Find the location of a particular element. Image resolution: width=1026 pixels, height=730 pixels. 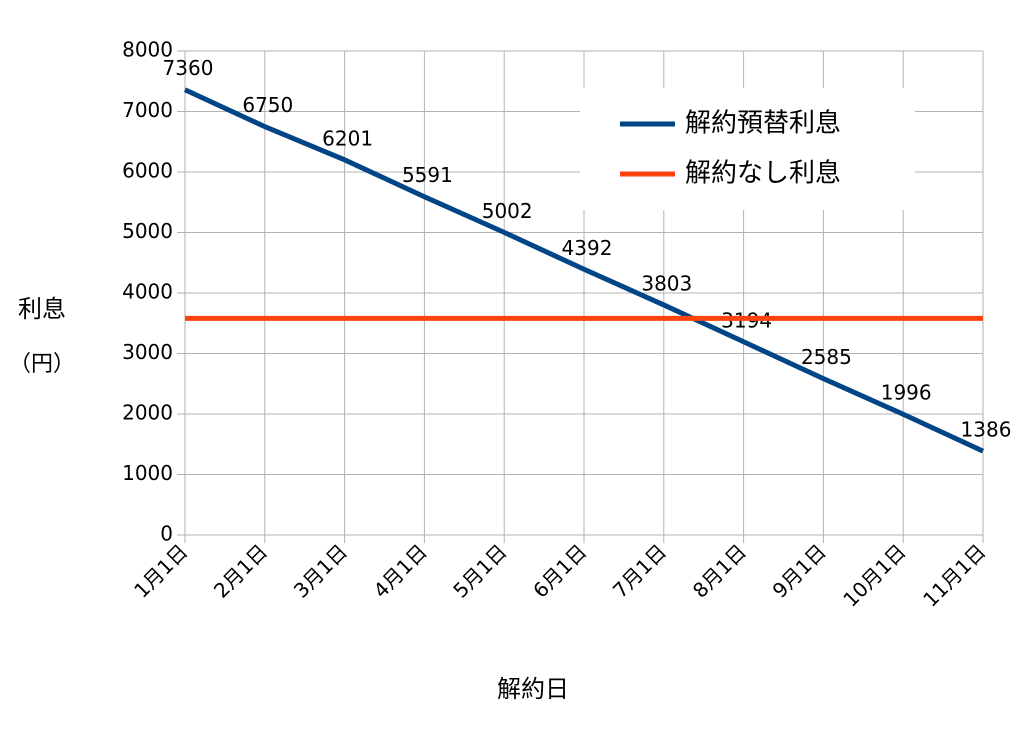

legend-label: 解約なし利息 is located at coordinates (763, 174).